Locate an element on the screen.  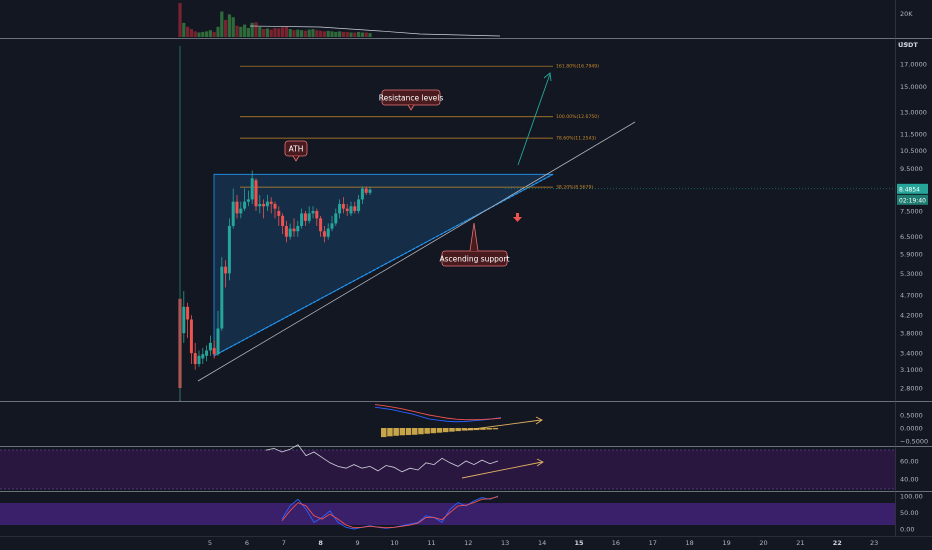
countdown-tag is located at coordinates (912, 199).